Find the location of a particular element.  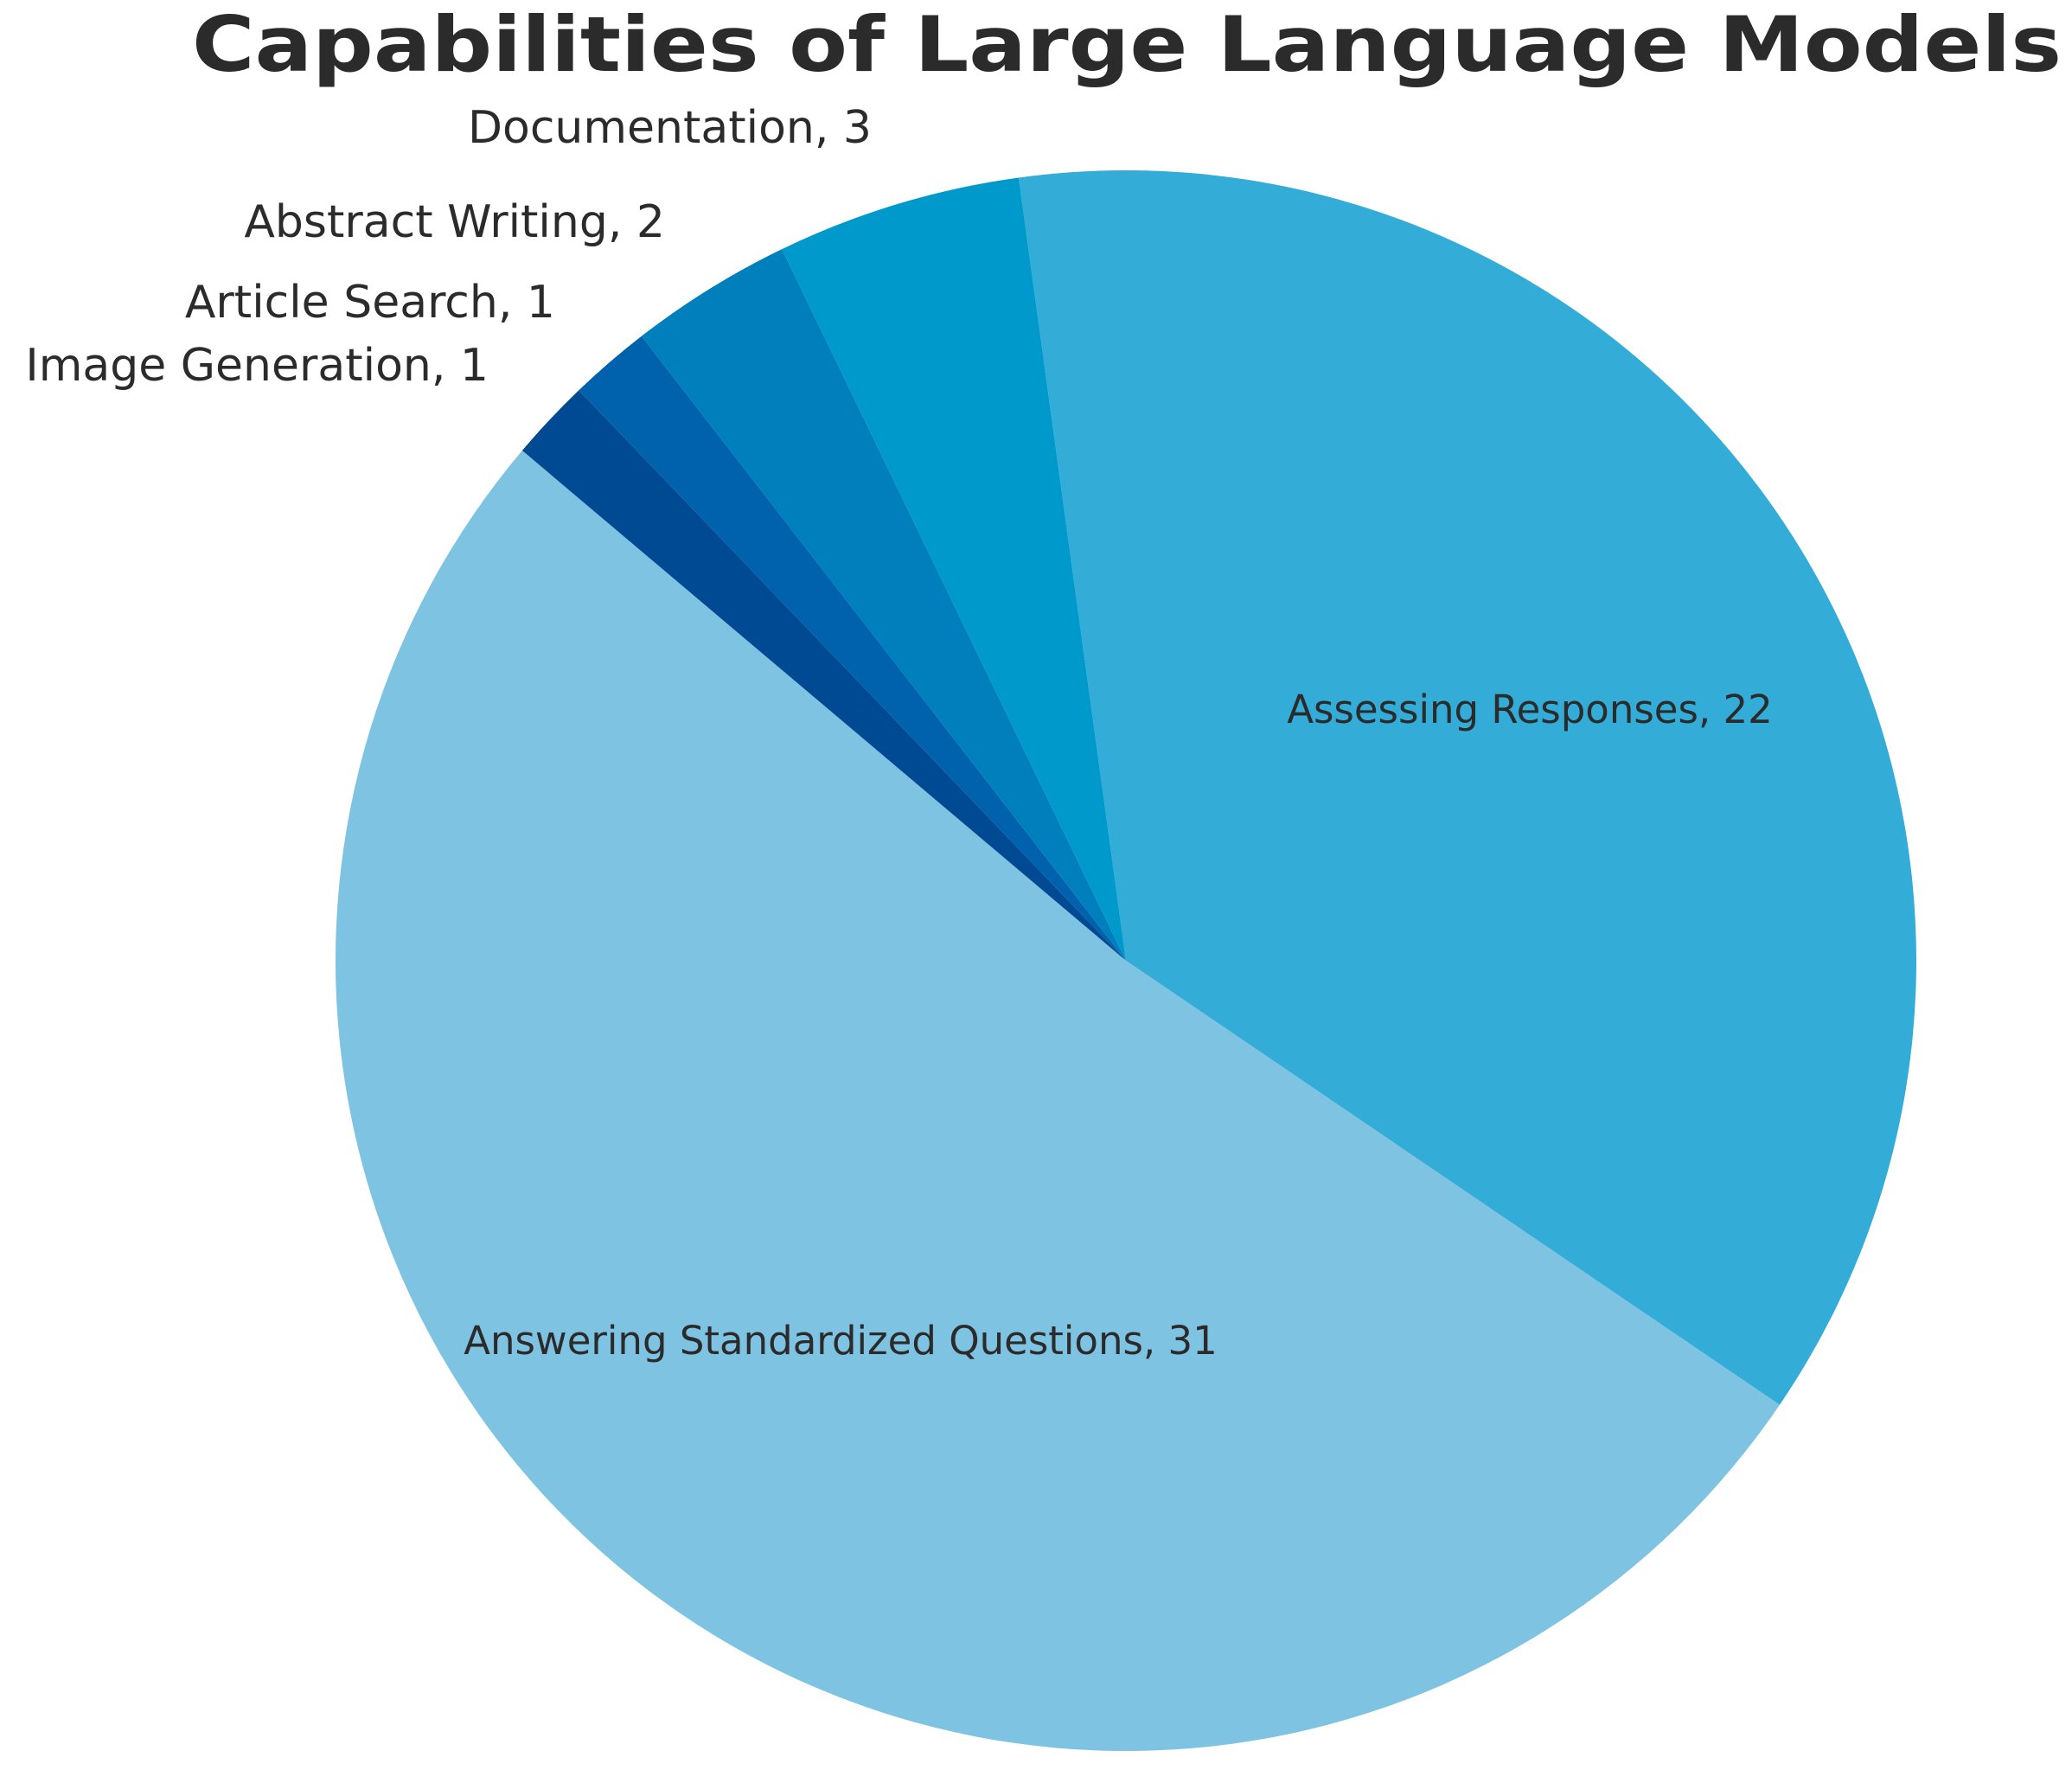

chart-title: Capabilities of Large Language Models is located at coordinates (1127, 44).